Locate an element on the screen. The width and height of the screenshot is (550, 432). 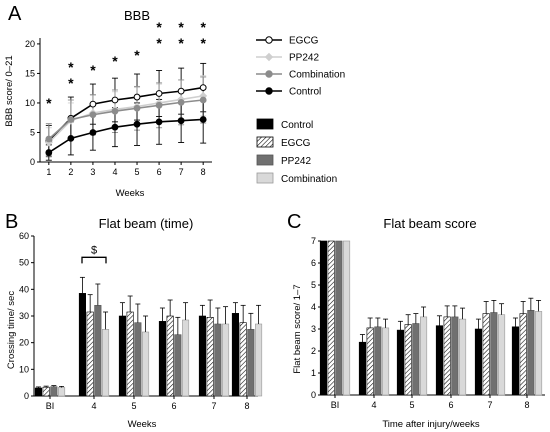
panel-letter-b: B is located at coordinates (11, 222).